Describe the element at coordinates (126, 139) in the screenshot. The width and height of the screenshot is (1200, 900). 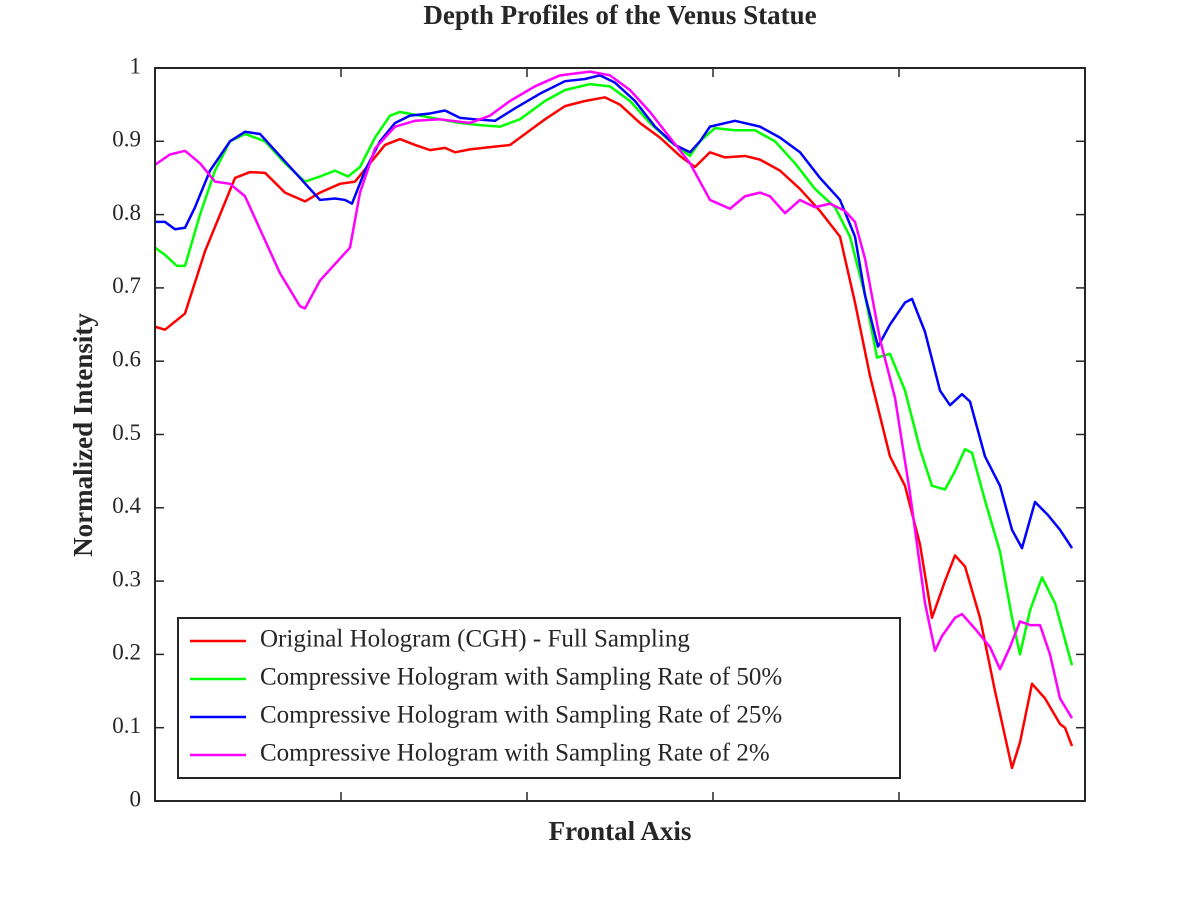
I see `y-tick-label: 0.9` at that location.